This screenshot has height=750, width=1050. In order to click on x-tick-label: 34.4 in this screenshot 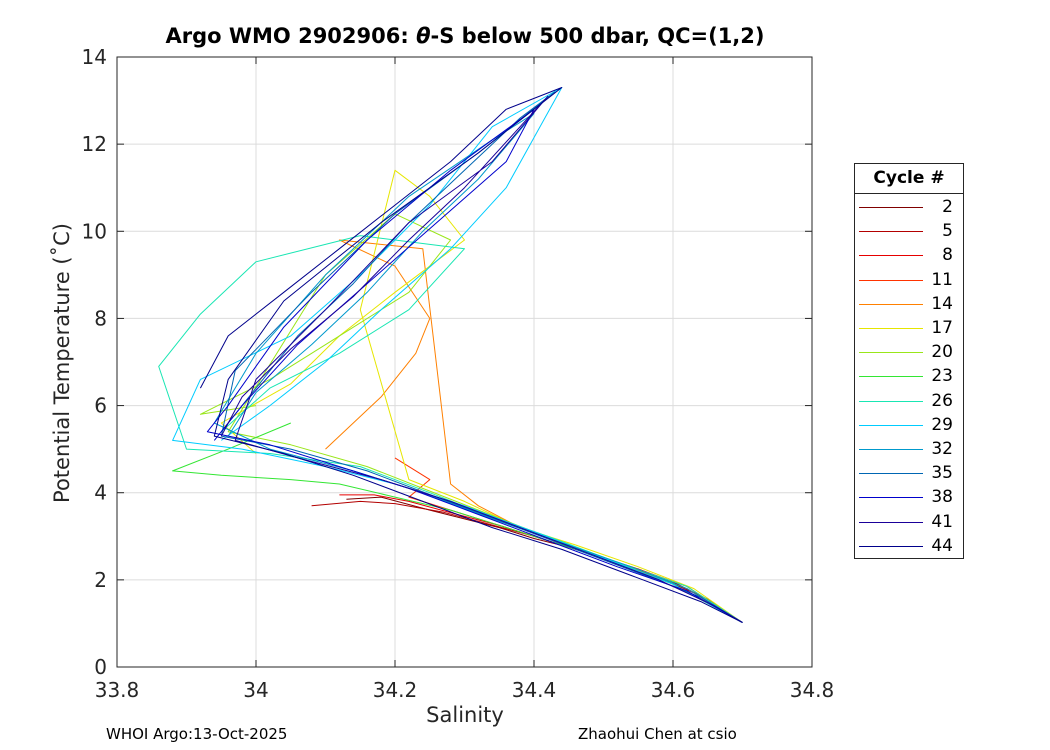, I will do `click(534, 690)`.